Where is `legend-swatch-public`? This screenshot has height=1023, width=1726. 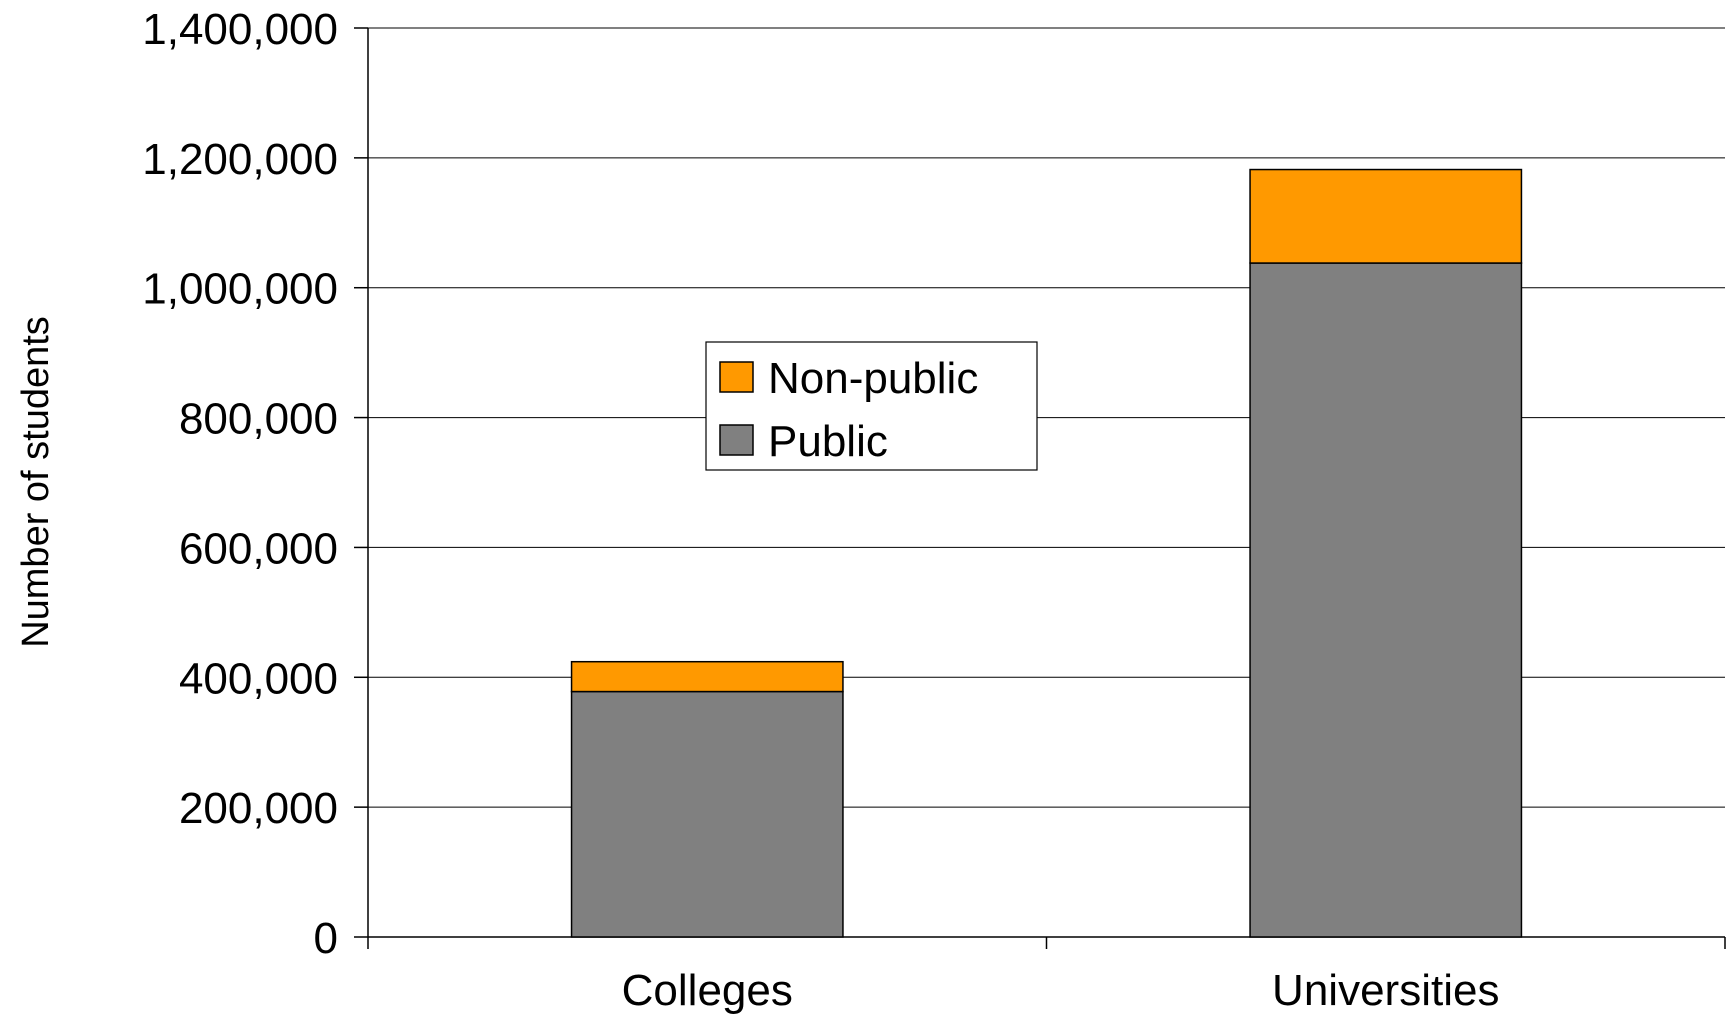 legend-swatch-public is located at coordinates (736, 440).